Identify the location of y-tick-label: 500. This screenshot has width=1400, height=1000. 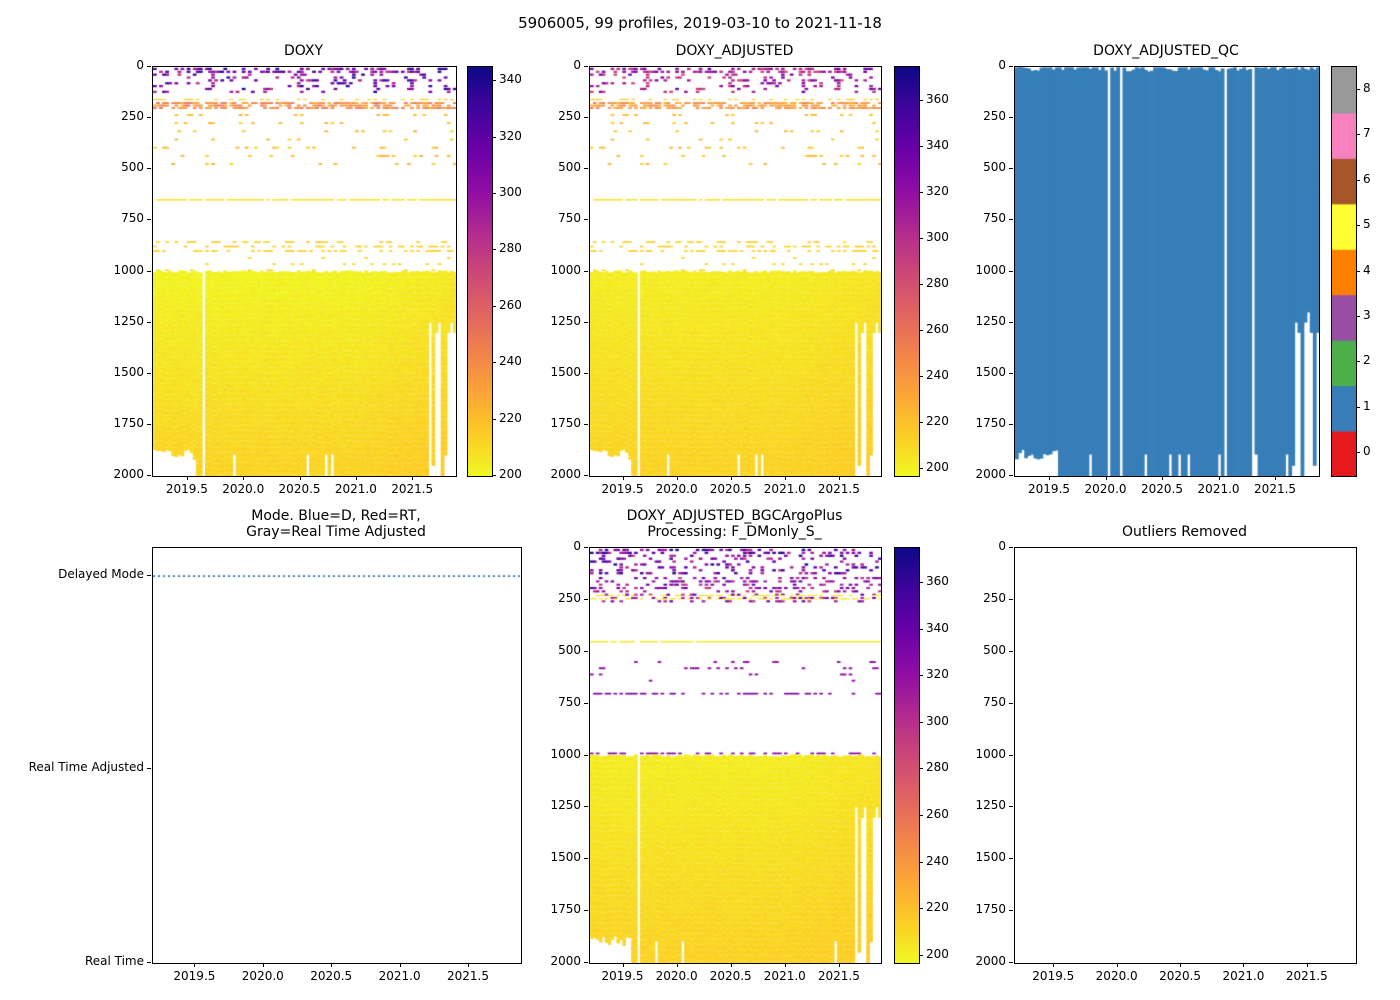
(994, 167).